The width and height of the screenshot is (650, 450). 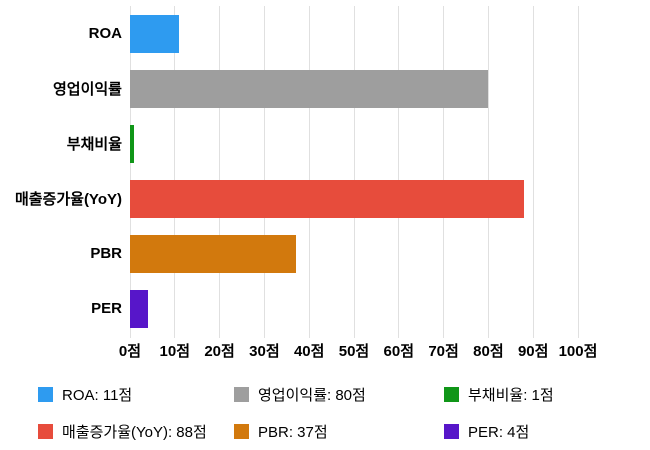 I want to click on x-tick-label: 30점, so click(x=264, y=351).